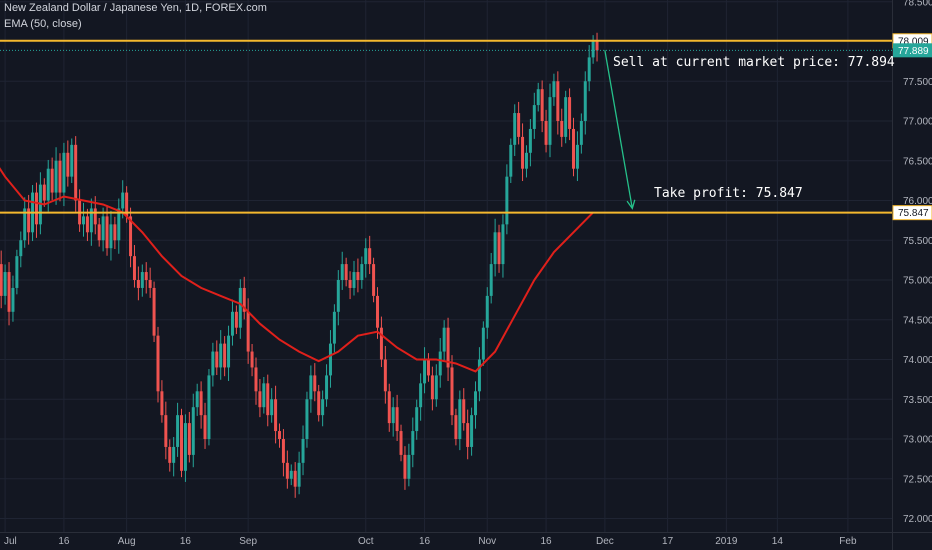 Image resolution: width=932 pixels, height=550 pixels. I want to click on x-tick-label: Dec, so click(605, 541).